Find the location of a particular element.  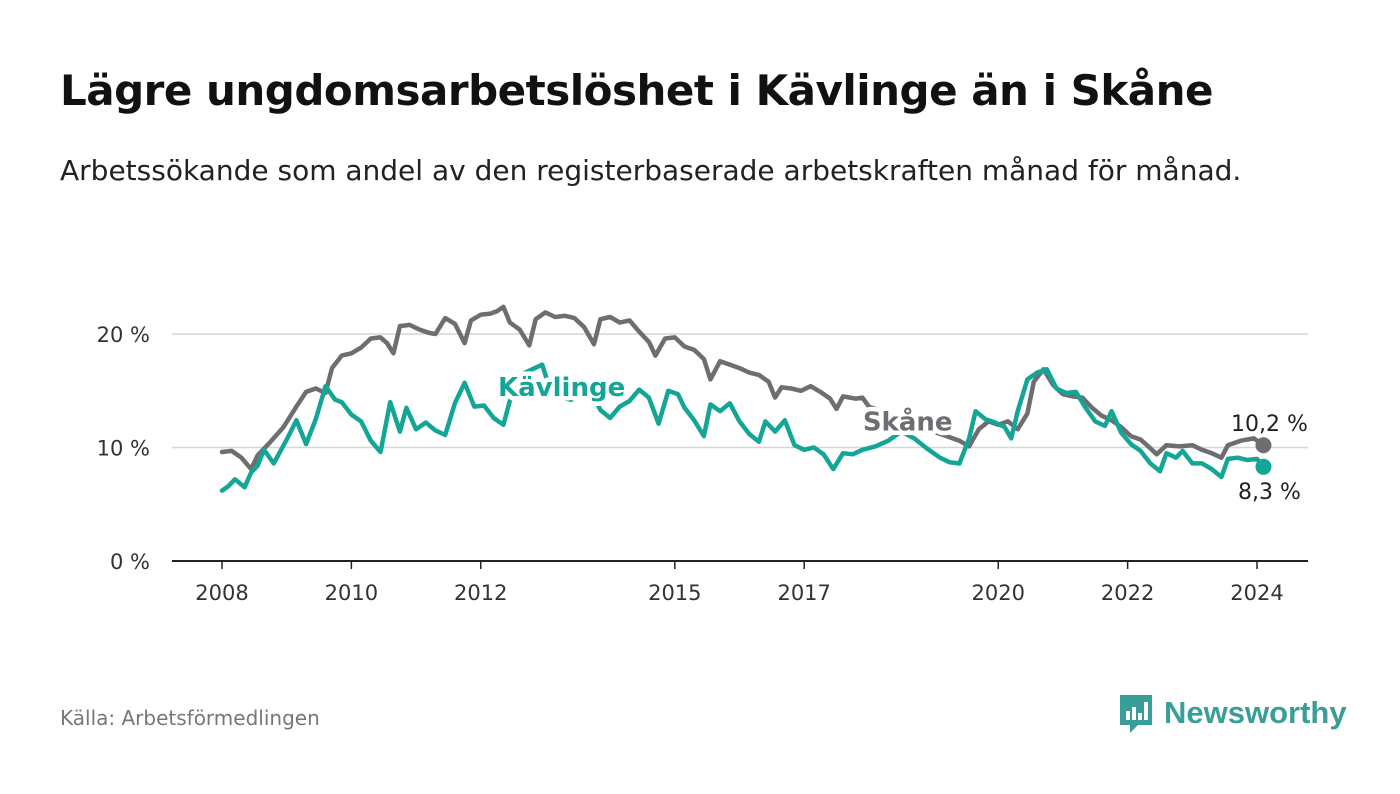

x-tick-label: 2010 is located at coordinates (351, 593).